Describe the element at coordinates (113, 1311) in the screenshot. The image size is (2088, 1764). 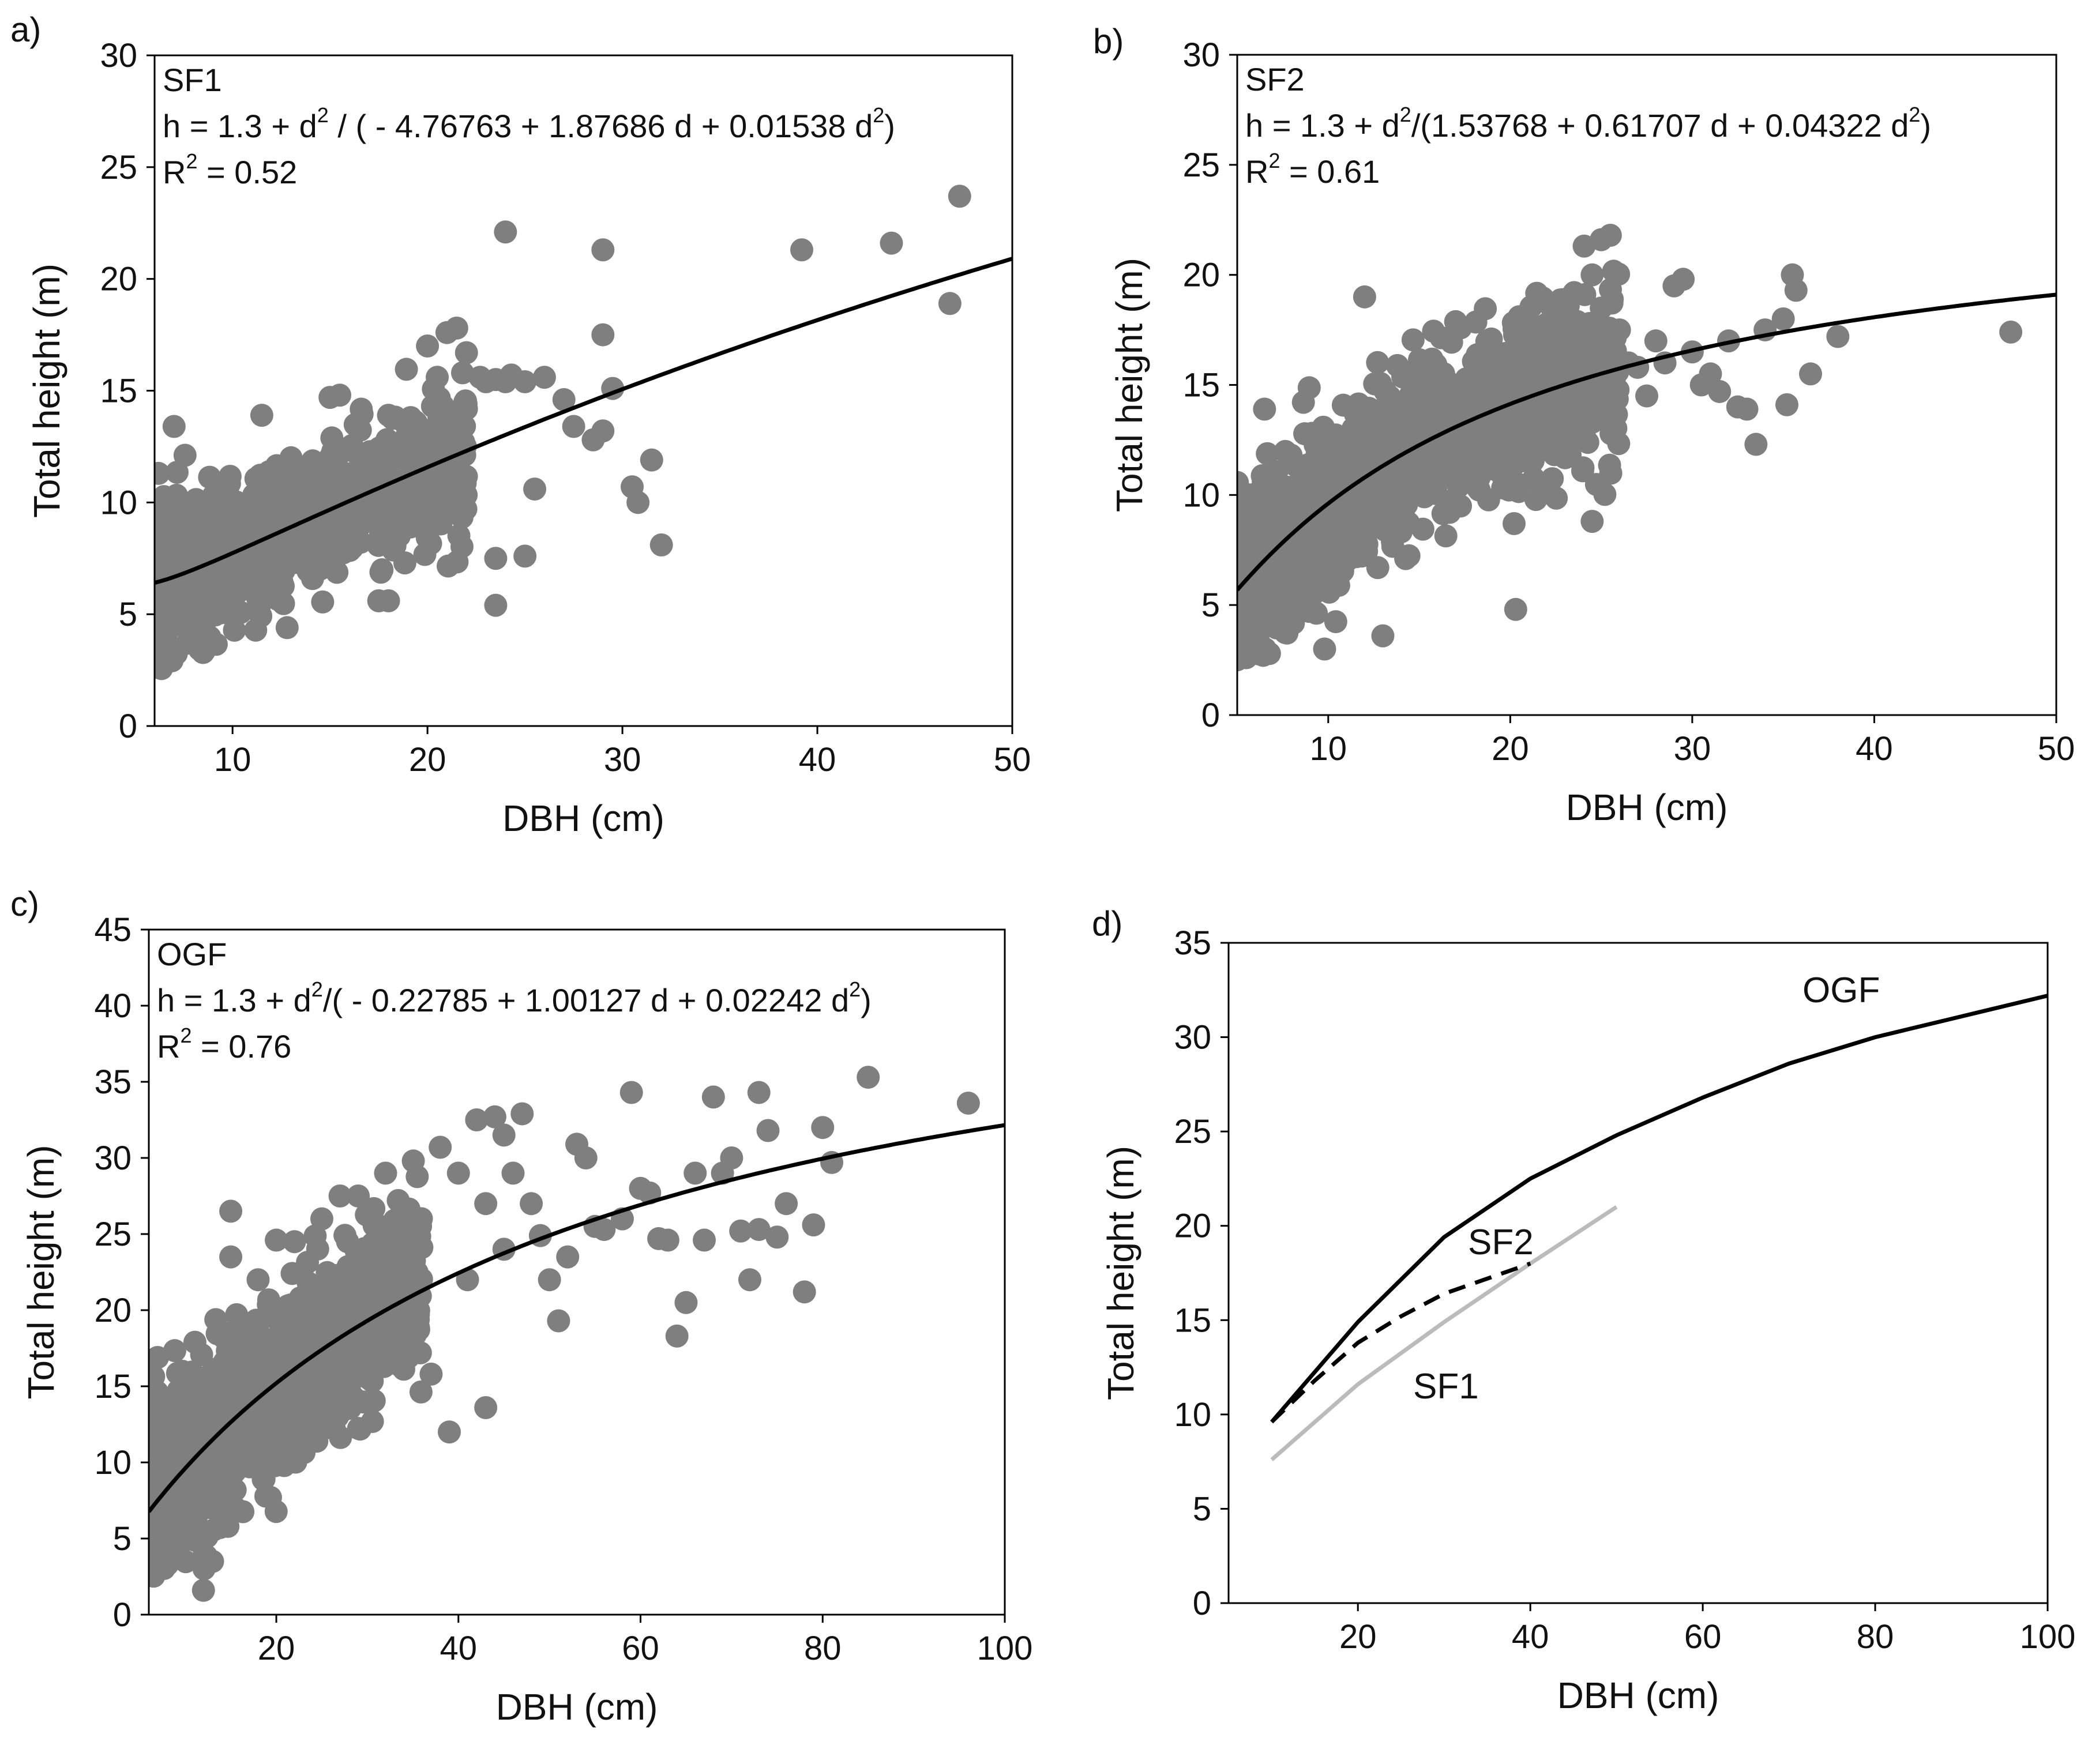
I see `y-tick-label: 20` at that location.